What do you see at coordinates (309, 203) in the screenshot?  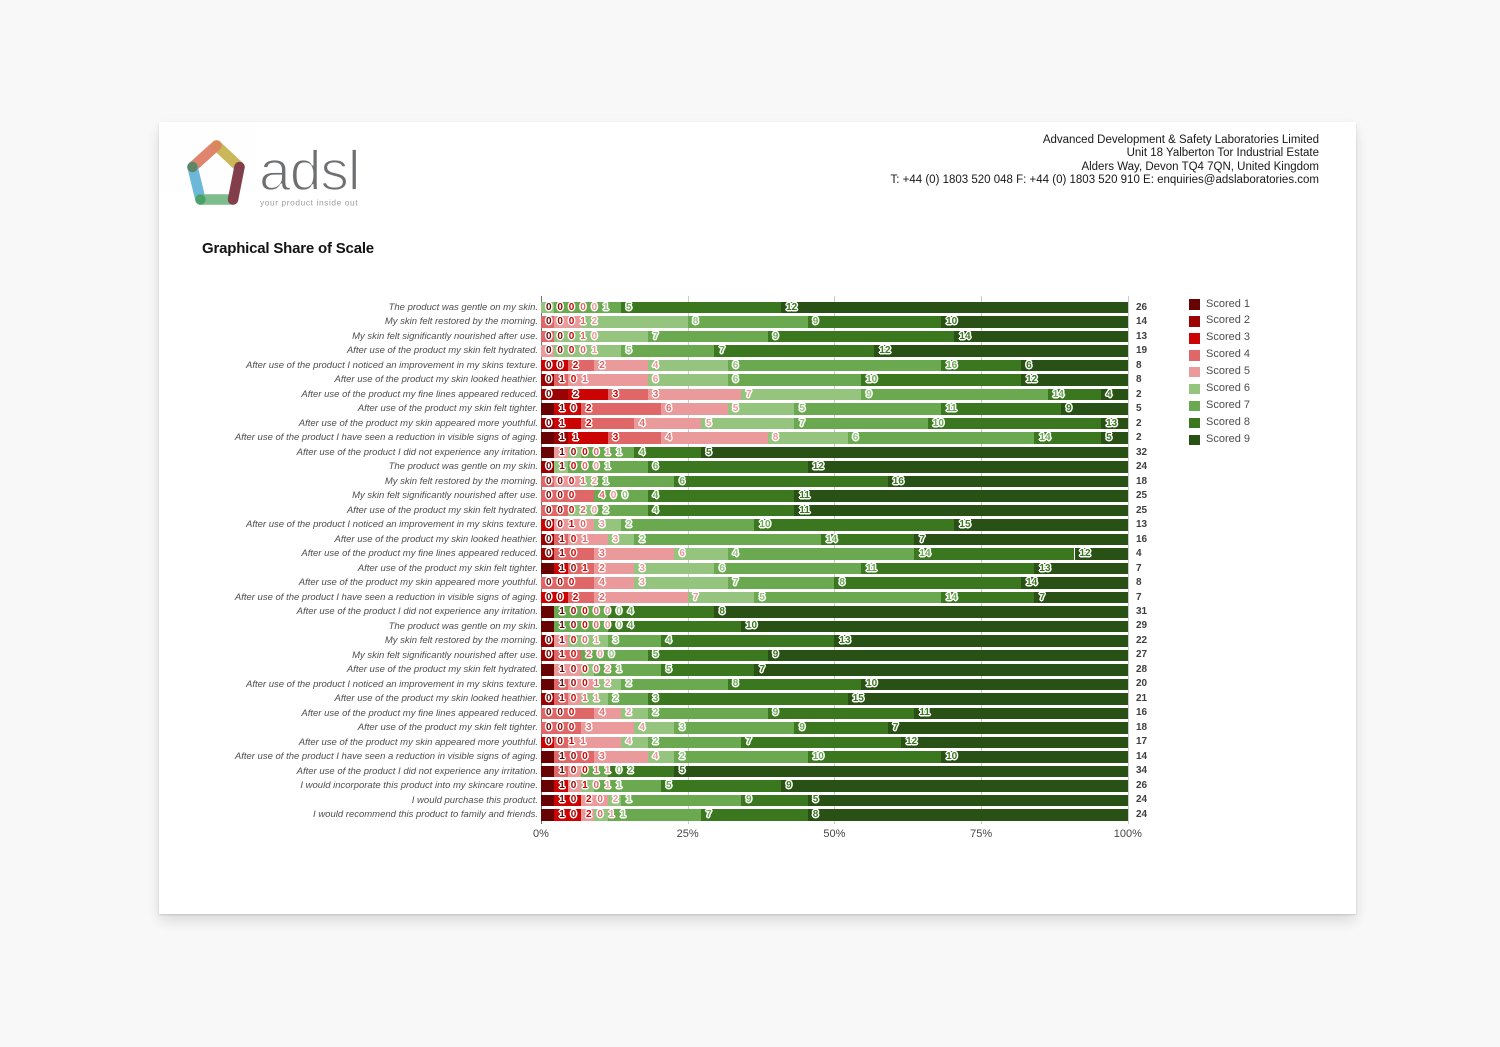 I see `svg-text: your product inside out` at bounding box center [309, 203].